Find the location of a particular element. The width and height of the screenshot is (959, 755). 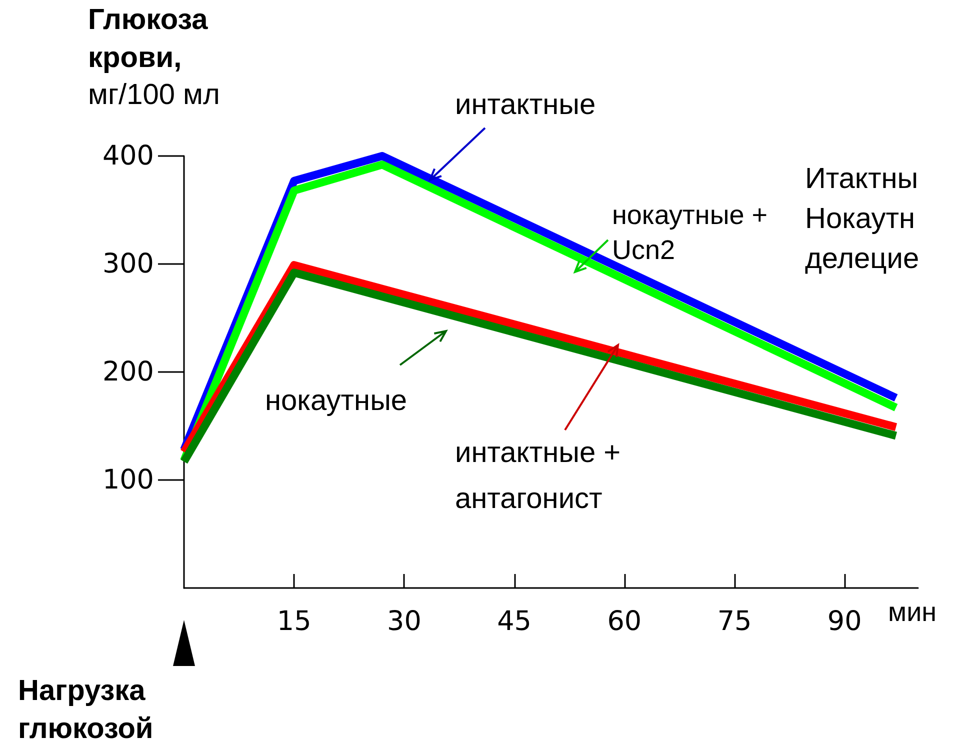

y-tick-label: 400 is located at coordinates (128, 156).